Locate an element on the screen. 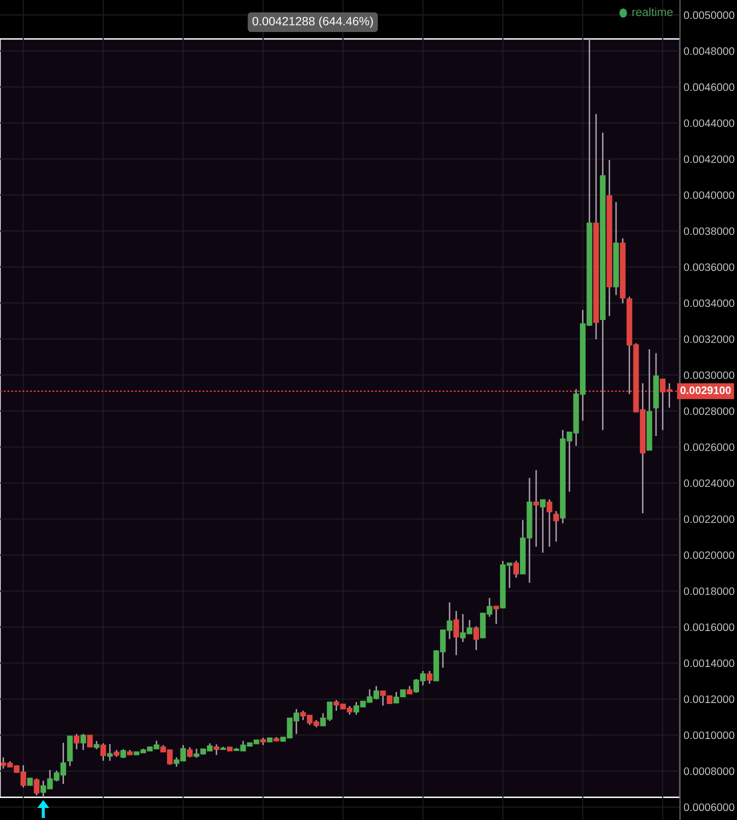  y-tick-label: 0.0018000 is located at coordinates (709, 591).